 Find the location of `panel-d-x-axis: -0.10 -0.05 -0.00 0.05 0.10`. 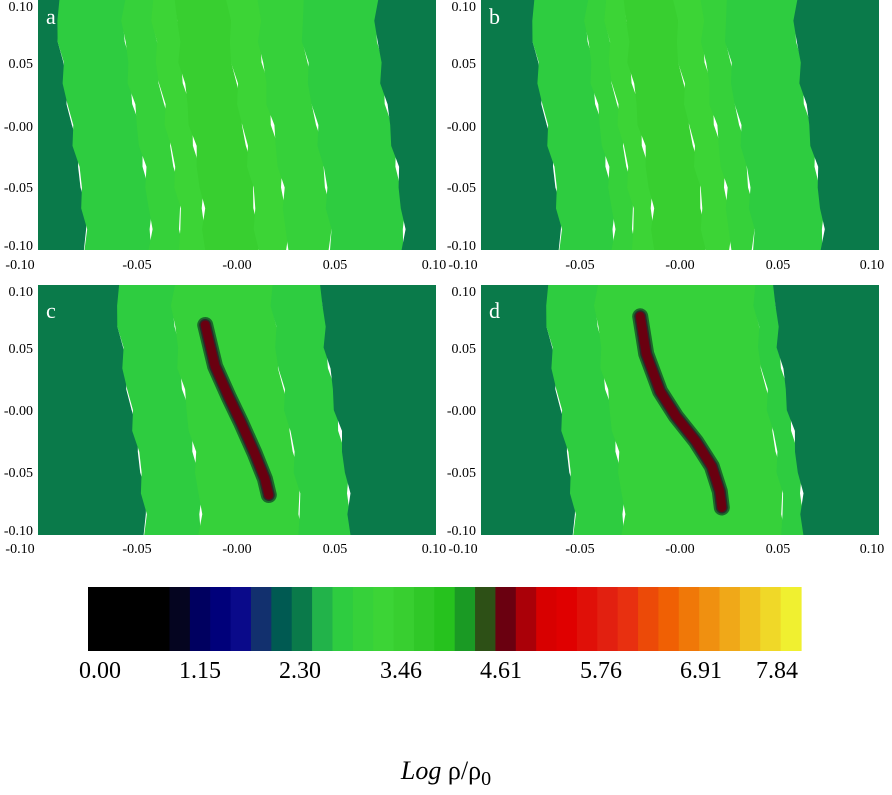

panel-d-x-axis: -0.10 -0.05 -0.00 0.05 0.10 is located at coordinates (666, 549).